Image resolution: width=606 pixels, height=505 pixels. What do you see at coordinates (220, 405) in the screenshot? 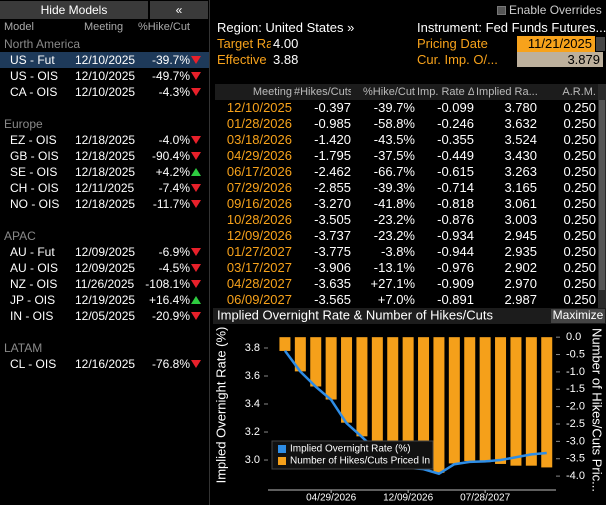
I see `y-axis-title: Implied Overnight Rate (%)` at bounding box center [220, 405].